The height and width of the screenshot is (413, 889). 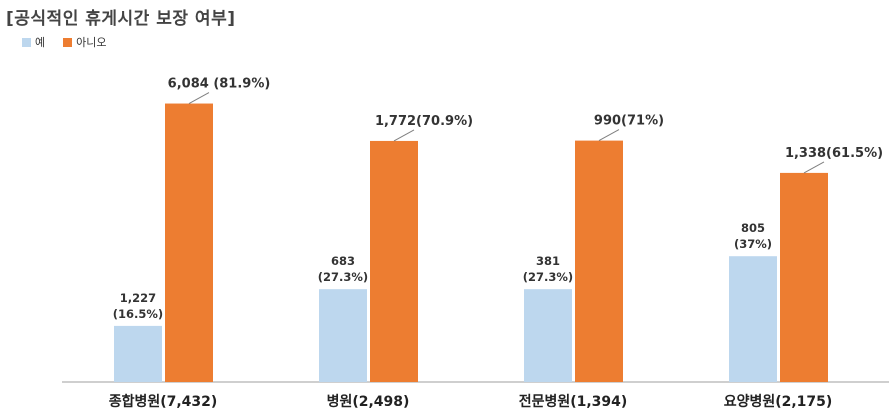 What do you see at coordinates (26, 42) in the screenshot?
I see `legend-swatch-yes` at bounding box center [26, 42].